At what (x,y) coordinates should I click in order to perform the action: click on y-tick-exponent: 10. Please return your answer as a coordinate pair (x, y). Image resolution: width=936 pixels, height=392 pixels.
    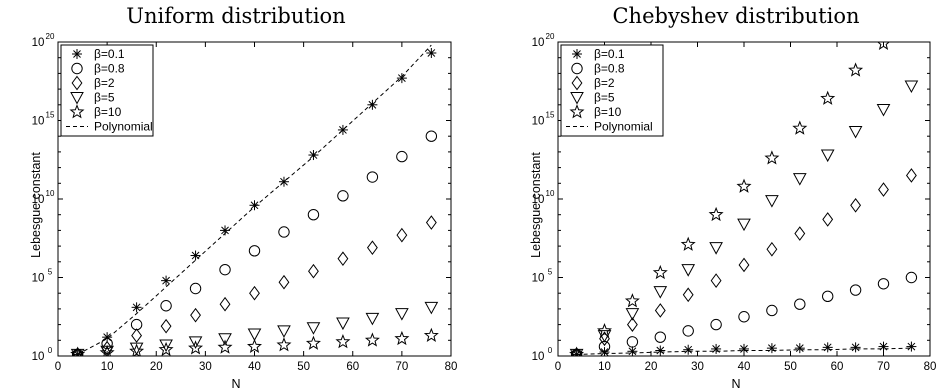
    Looking at the image, I should click on (50, 193).